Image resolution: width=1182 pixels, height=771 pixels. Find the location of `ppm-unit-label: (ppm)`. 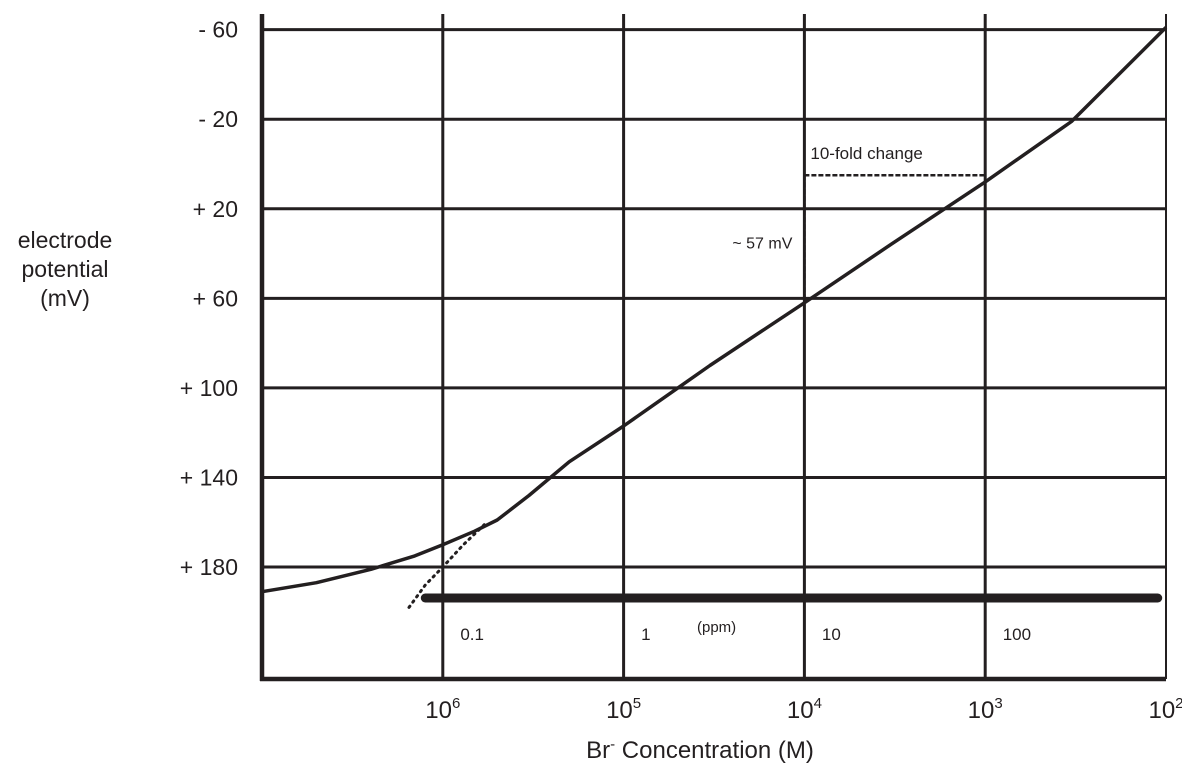

ppm-unit-label: (ppm) is located at coordinates (716, 627).